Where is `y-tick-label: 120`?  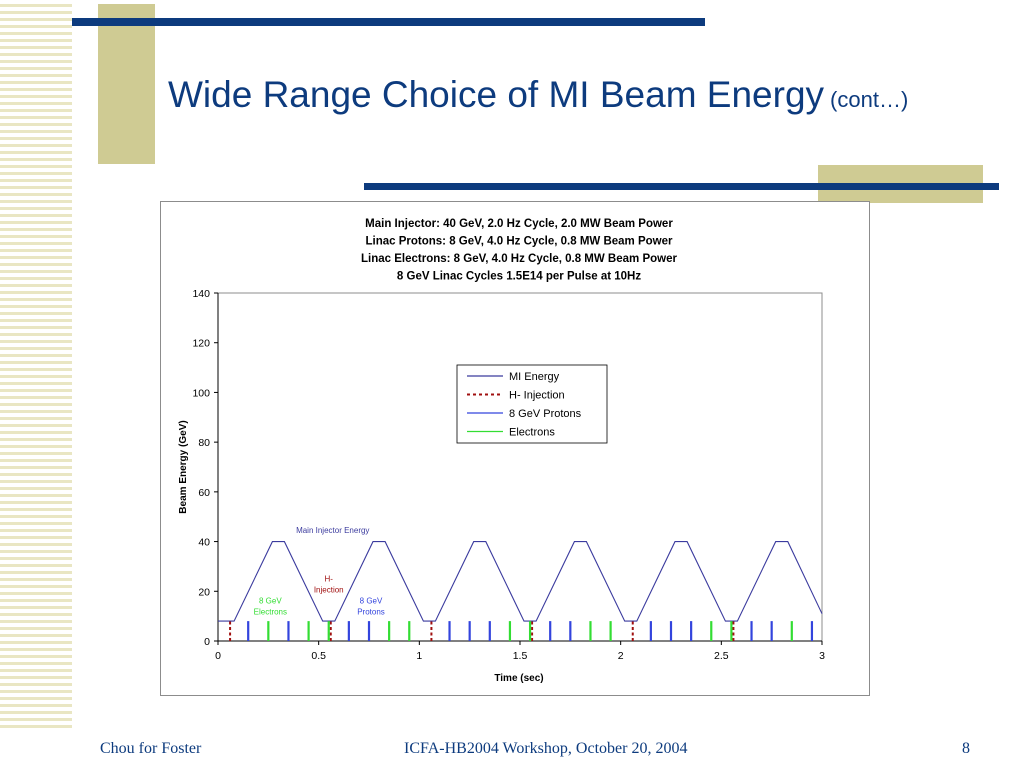 y-tick-label: 120 is located at coordinates (201, 344).